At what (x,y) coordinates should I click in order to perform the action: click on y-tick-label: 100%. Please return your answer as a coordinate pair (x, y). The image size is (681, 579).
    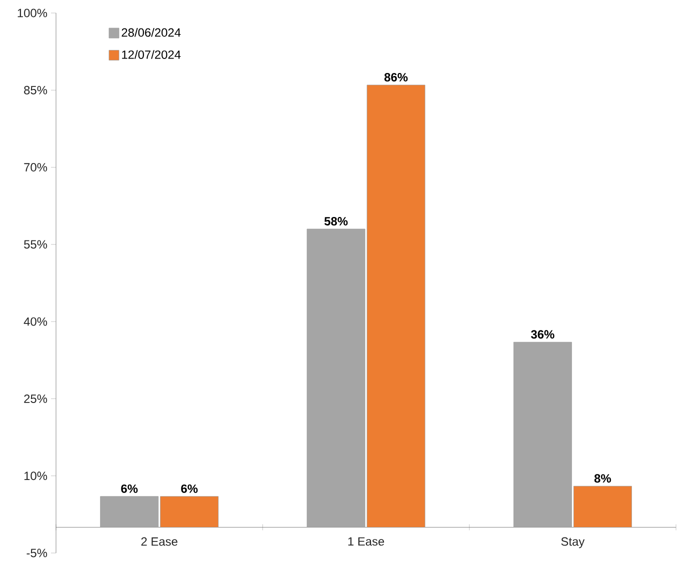
    Looking at the image, I should click on (33, 13).